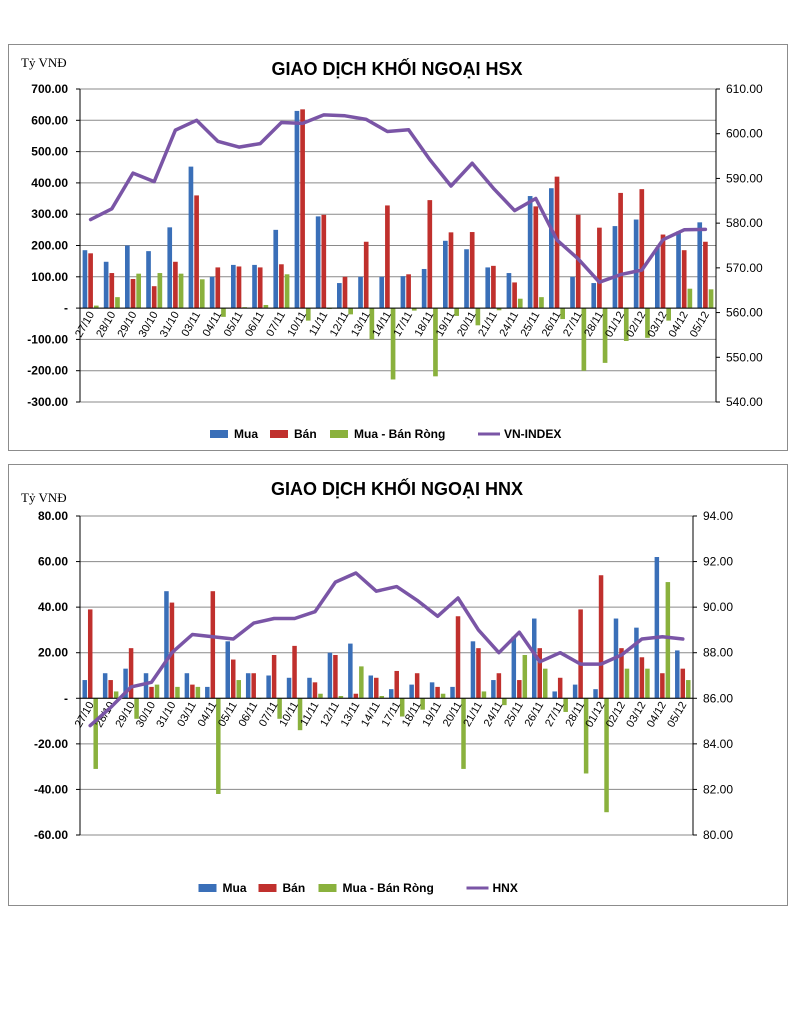 Image resolution: width=791 pixels, height=1024 pixels. What do you see at coordinates (51, 789) in the screenshot?
I see `y-tick-label: -40.00` at bounding box center [51, 789].